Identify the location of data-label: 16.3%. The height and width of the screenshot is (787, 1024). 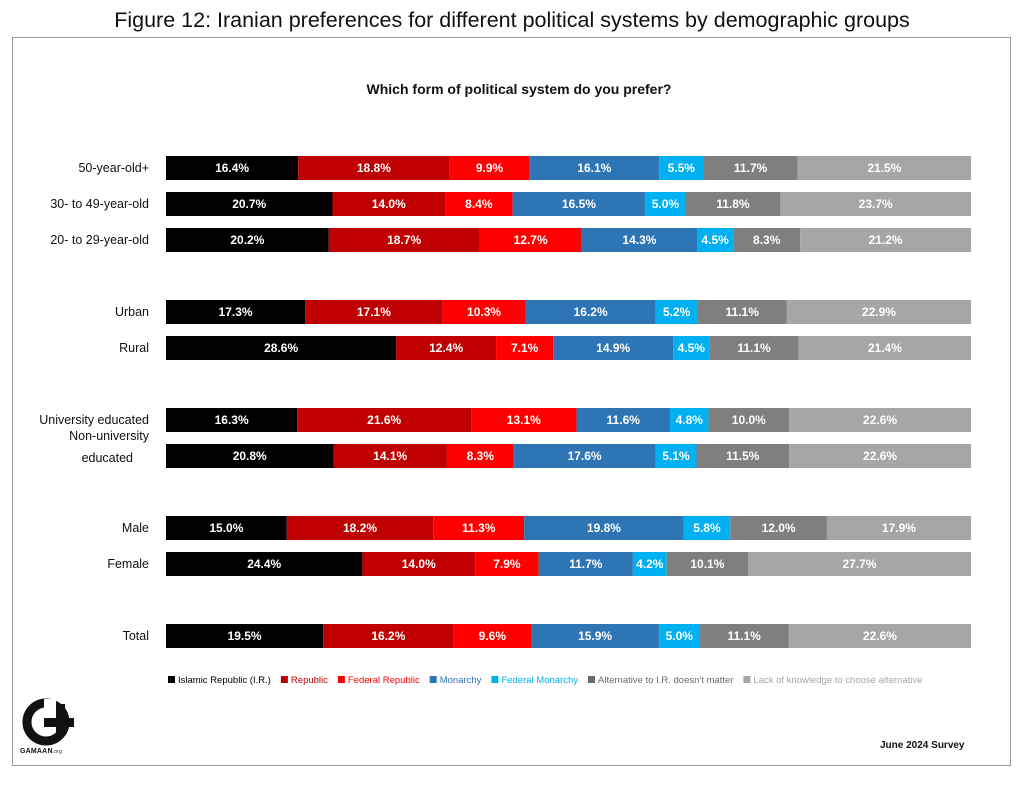
(232, 420).